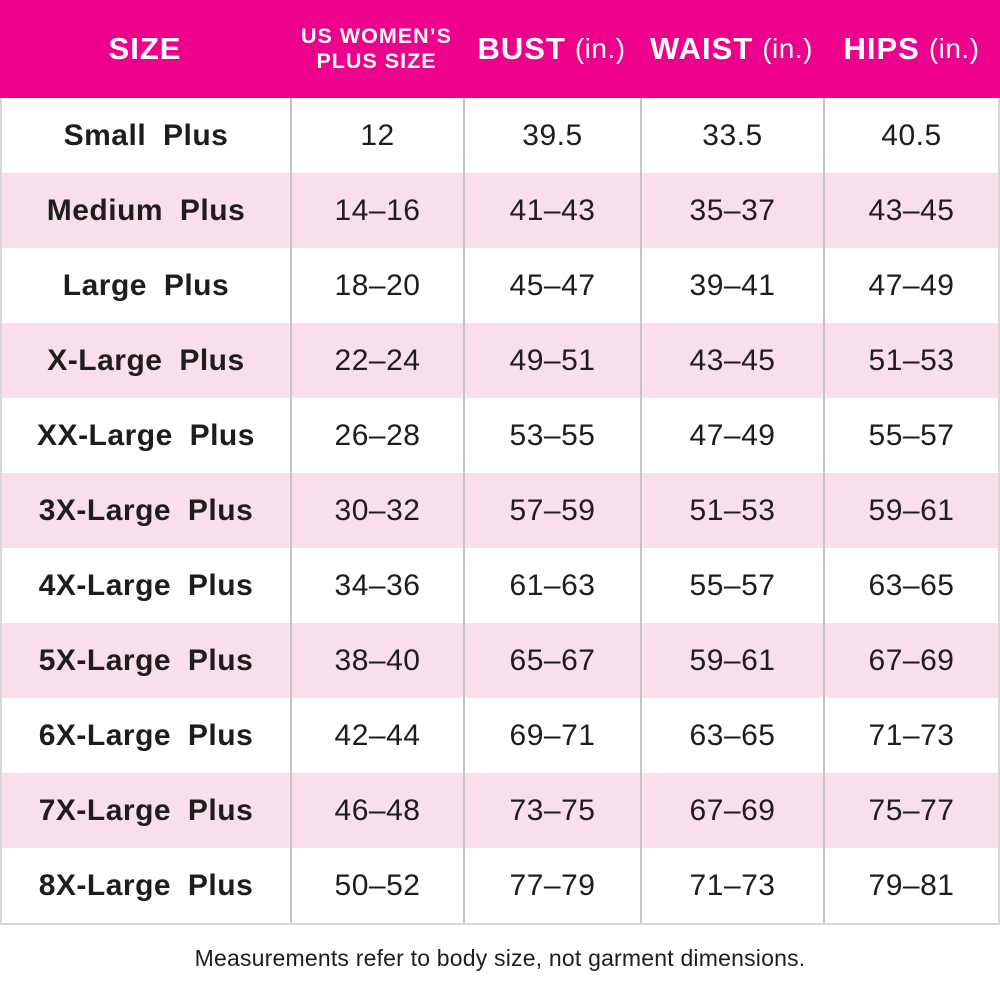  Describe the element at coordinates (376, 210) in the screenshot. I see `measurement-cell: 14–16` at that location.